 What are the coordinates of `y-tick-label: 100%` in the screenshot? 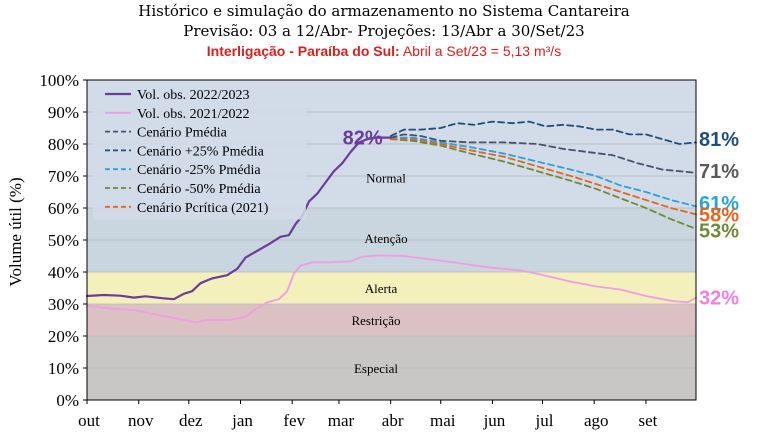 It's located at (59, 80).